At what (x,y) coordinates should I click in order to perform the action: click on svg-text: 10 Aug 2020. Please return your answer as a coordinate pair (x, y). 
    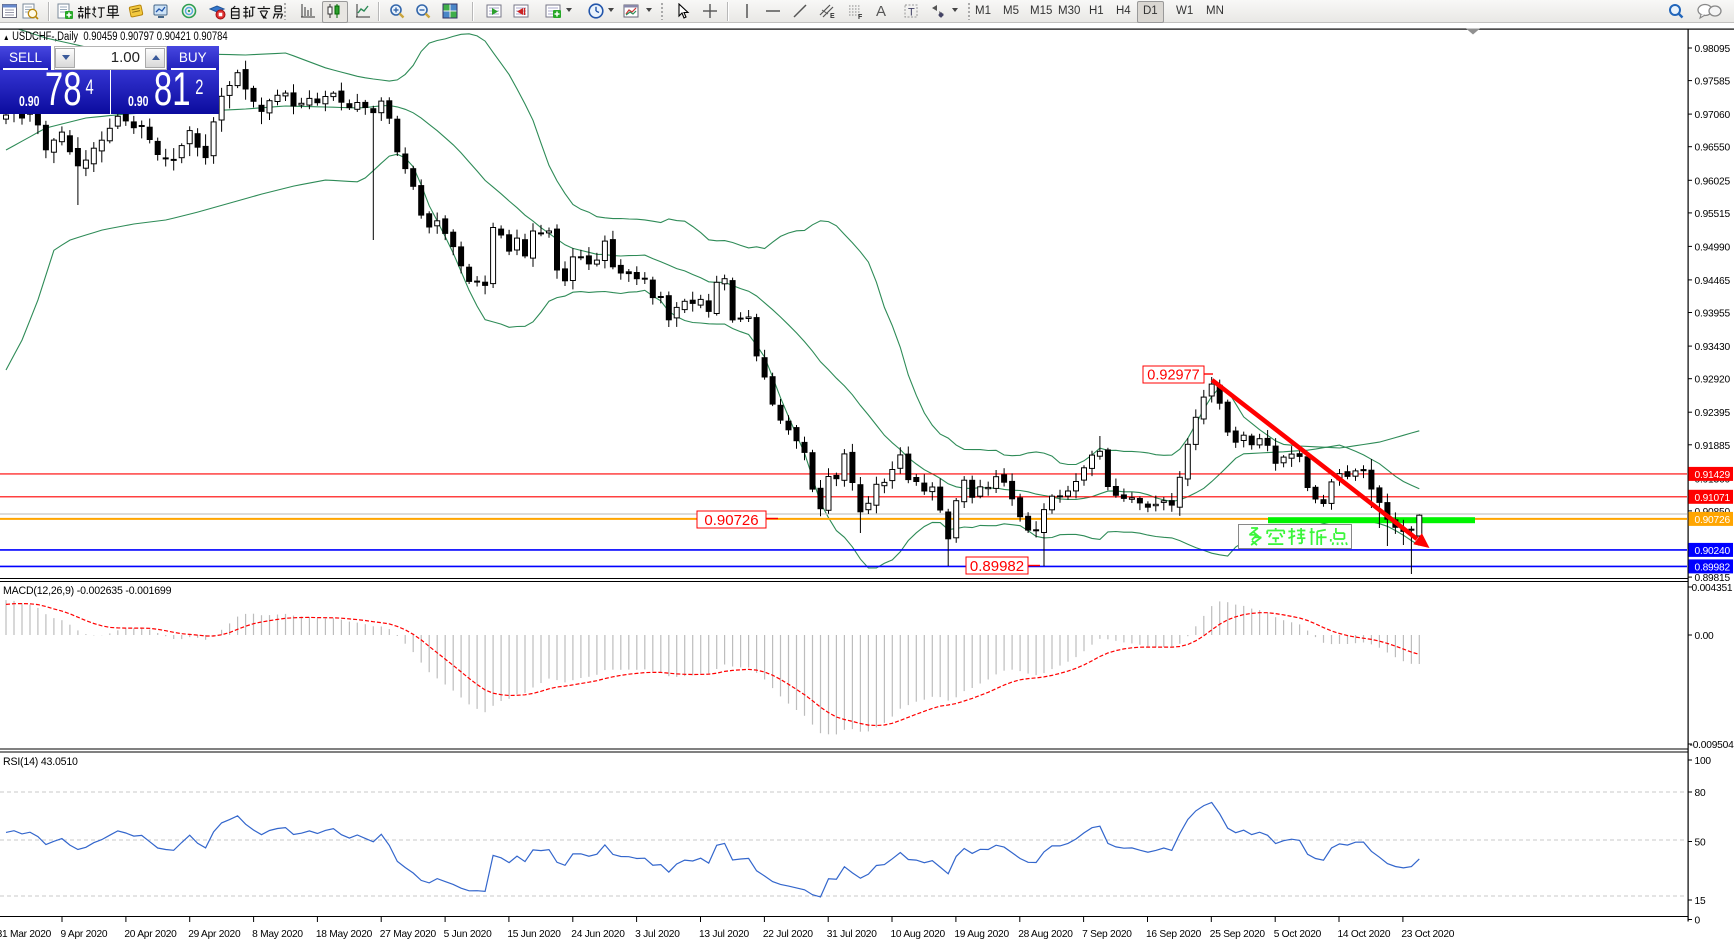
    Looking at the image, I should click on (918, 934).